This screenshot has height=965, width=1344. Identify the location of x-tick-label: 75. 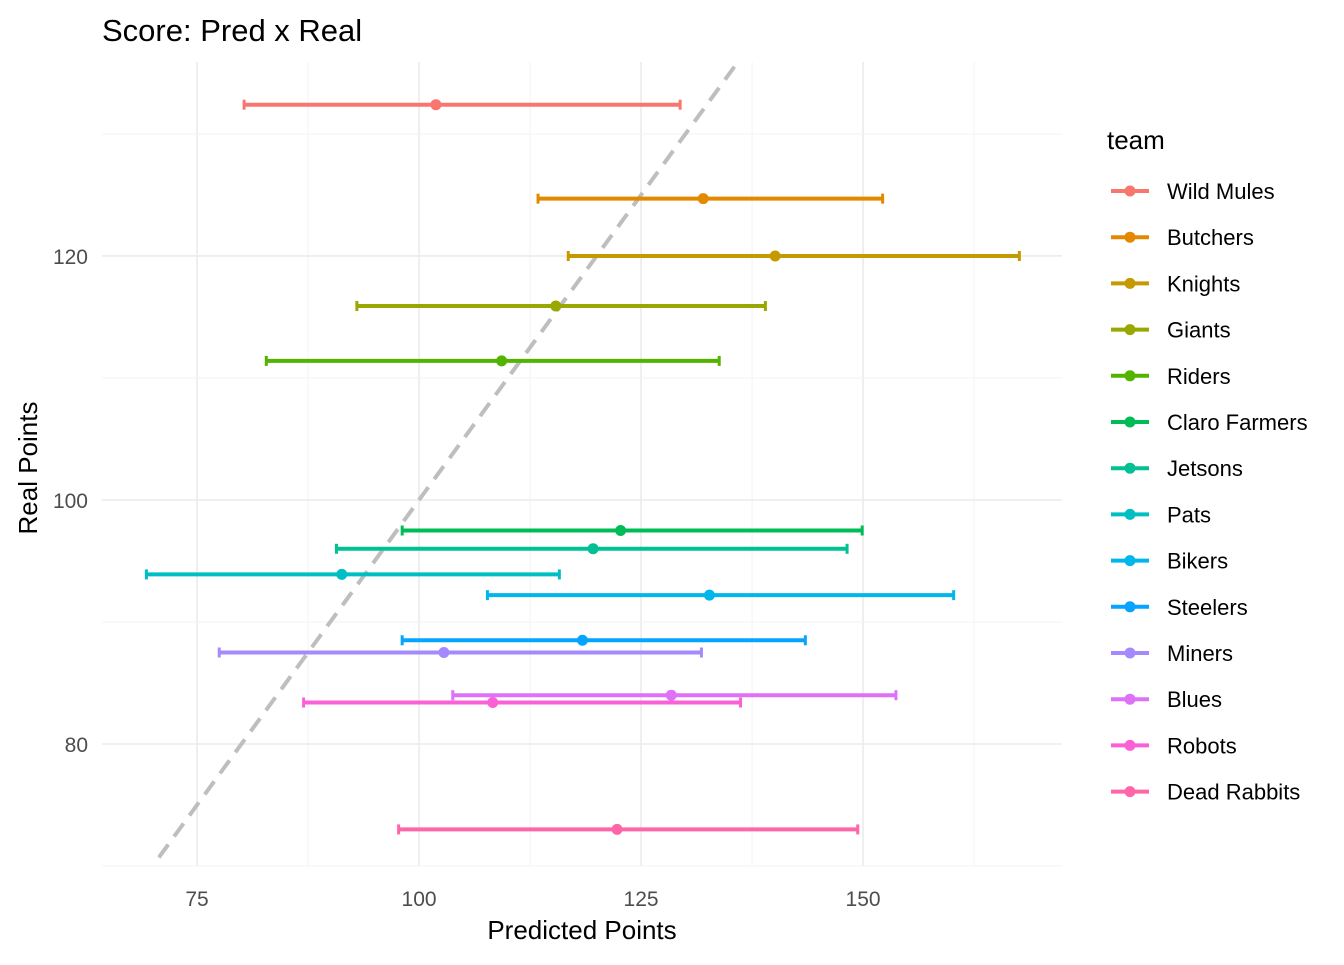
(196, 899).